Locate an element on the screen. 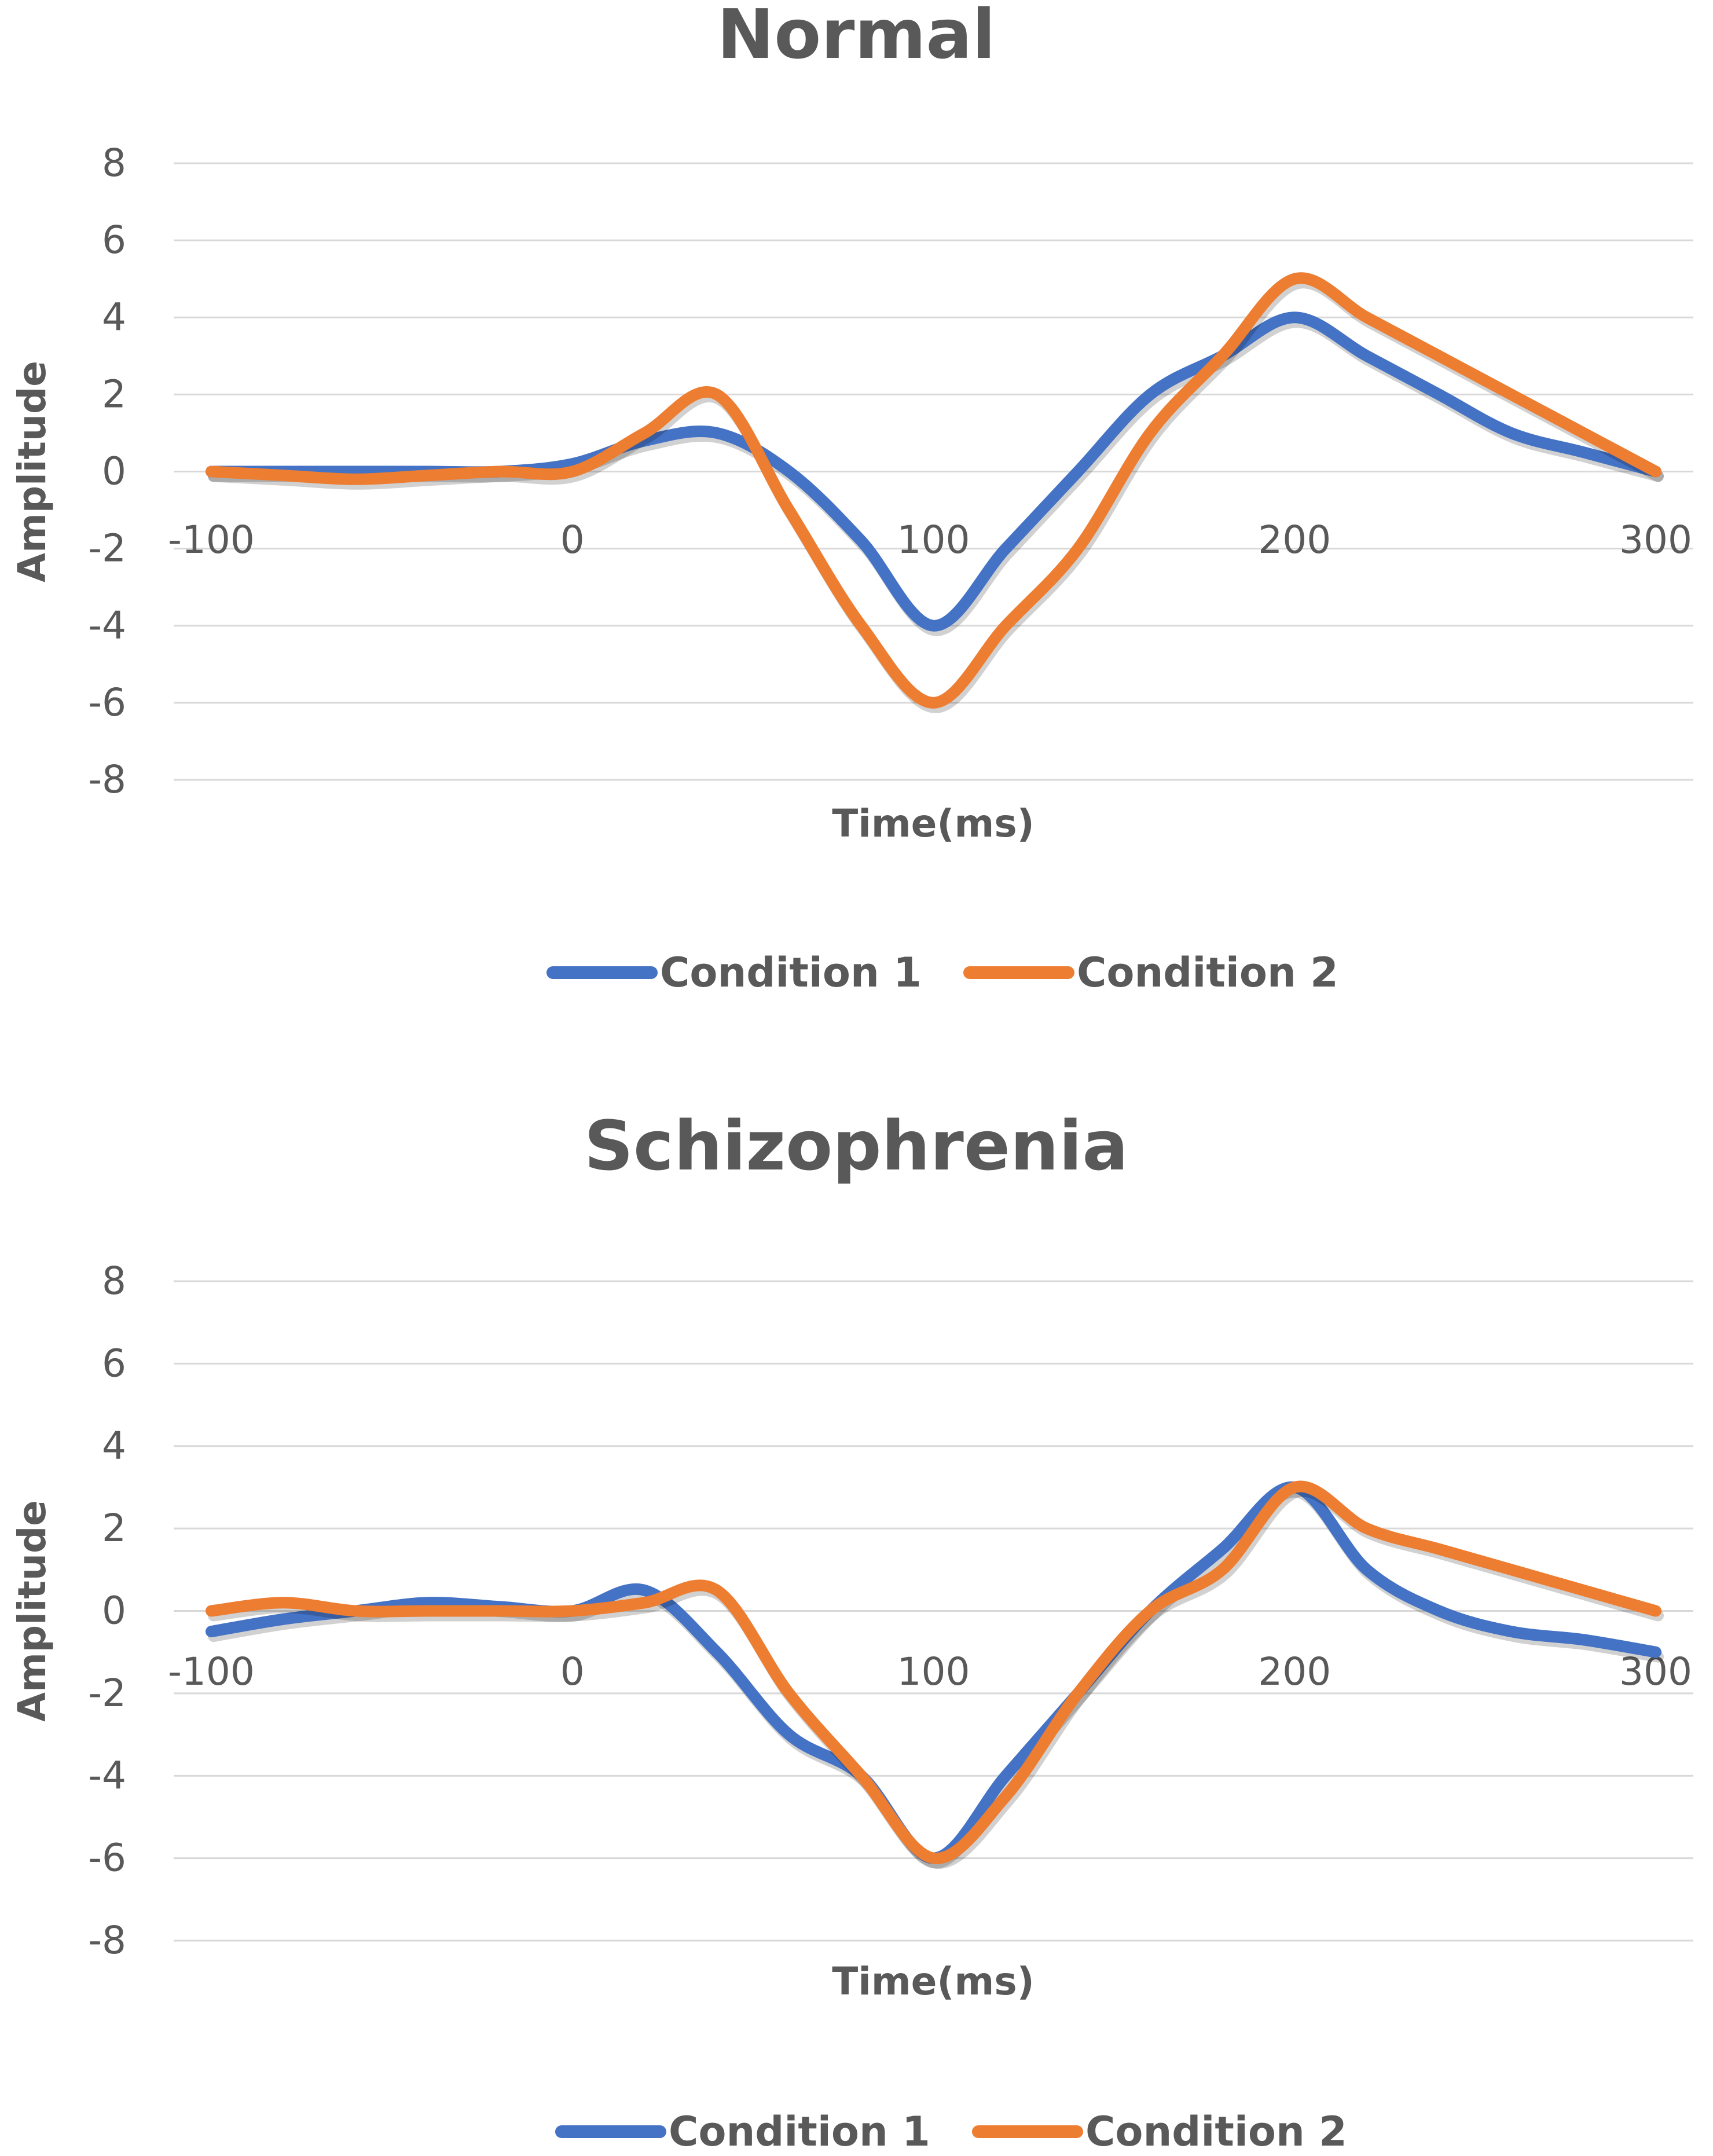 Image resolution: width=1713 pixels, height=2156 pixels. x-tick-label: 300 is located at coordinates (1655, 540).